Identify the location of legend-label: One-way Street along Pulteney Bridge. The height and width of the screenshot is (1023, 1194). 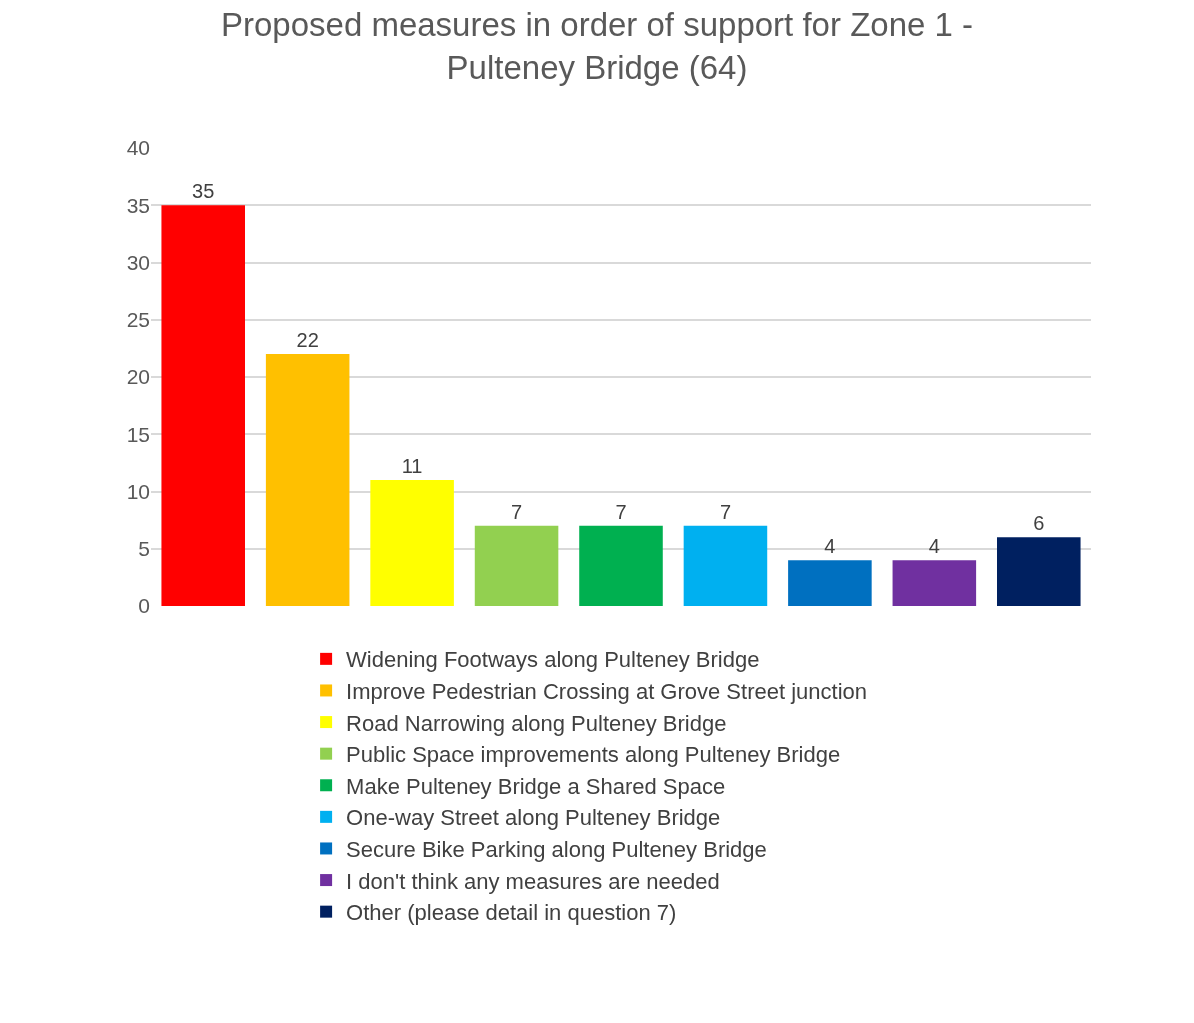
(533, 818).